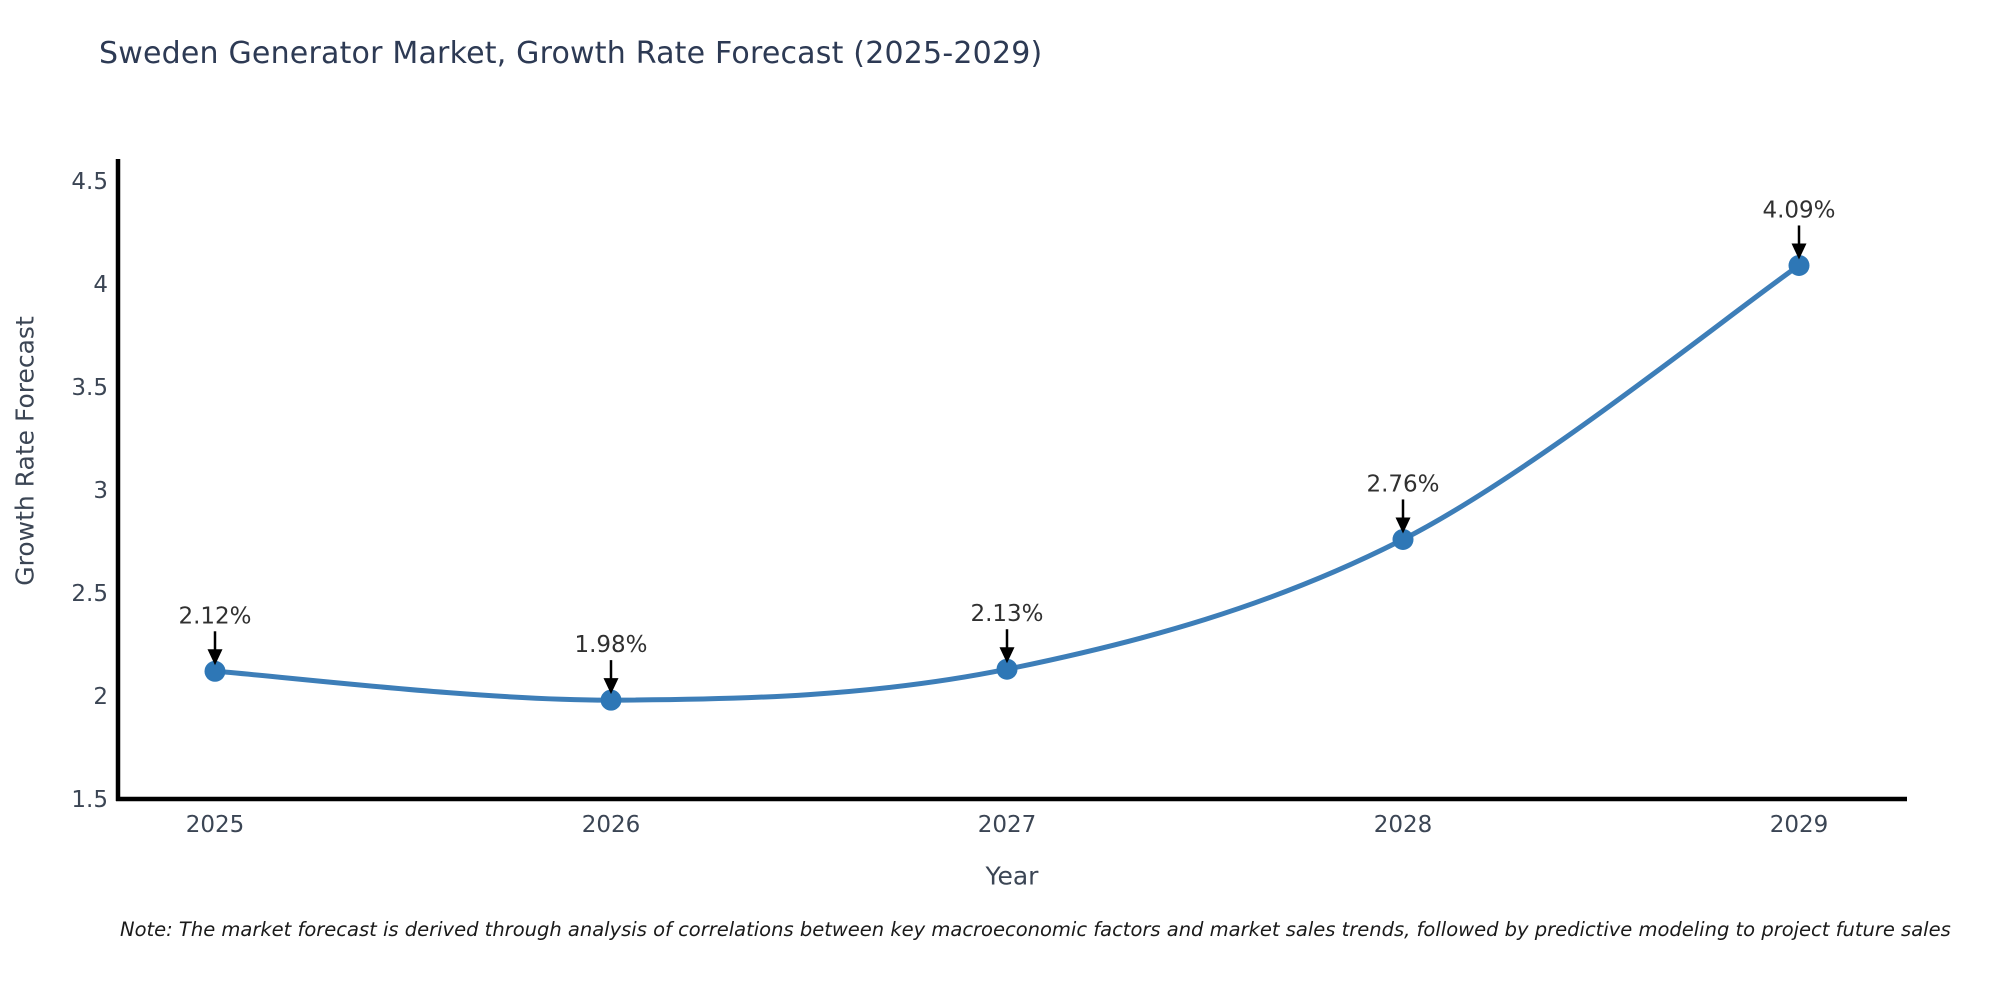 This screenshot has height=1000, width=2000. Describe the element at coordinates (1799, 825) in the screenshot. I see `x-tick-label: 2029` at that location.